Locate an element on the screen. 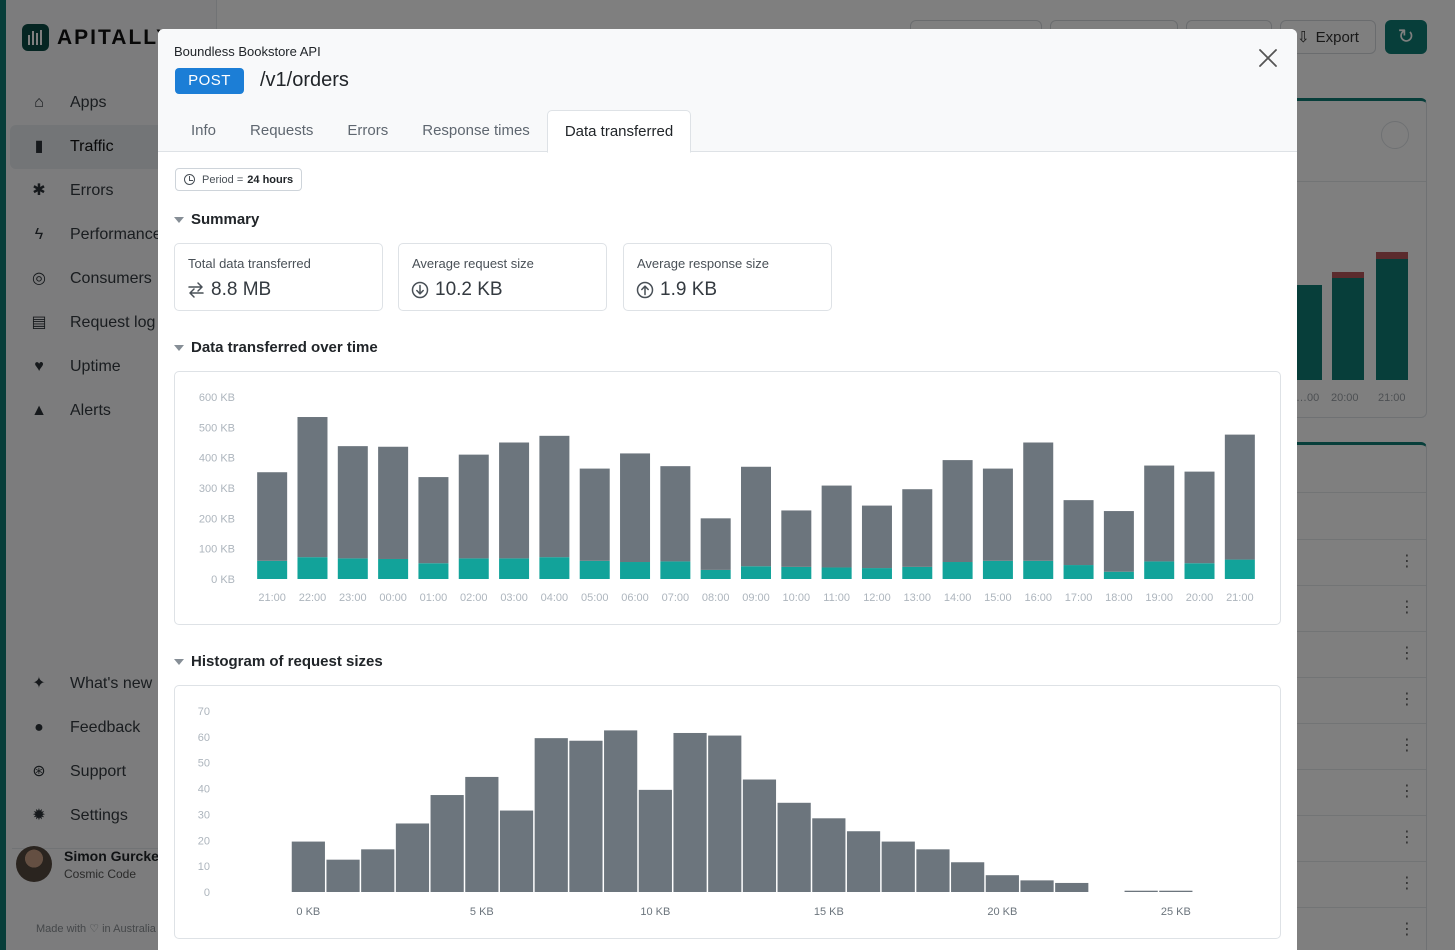 The image size is (1455, 950). tab-errors: Errors is located at coordinates (368, 130).